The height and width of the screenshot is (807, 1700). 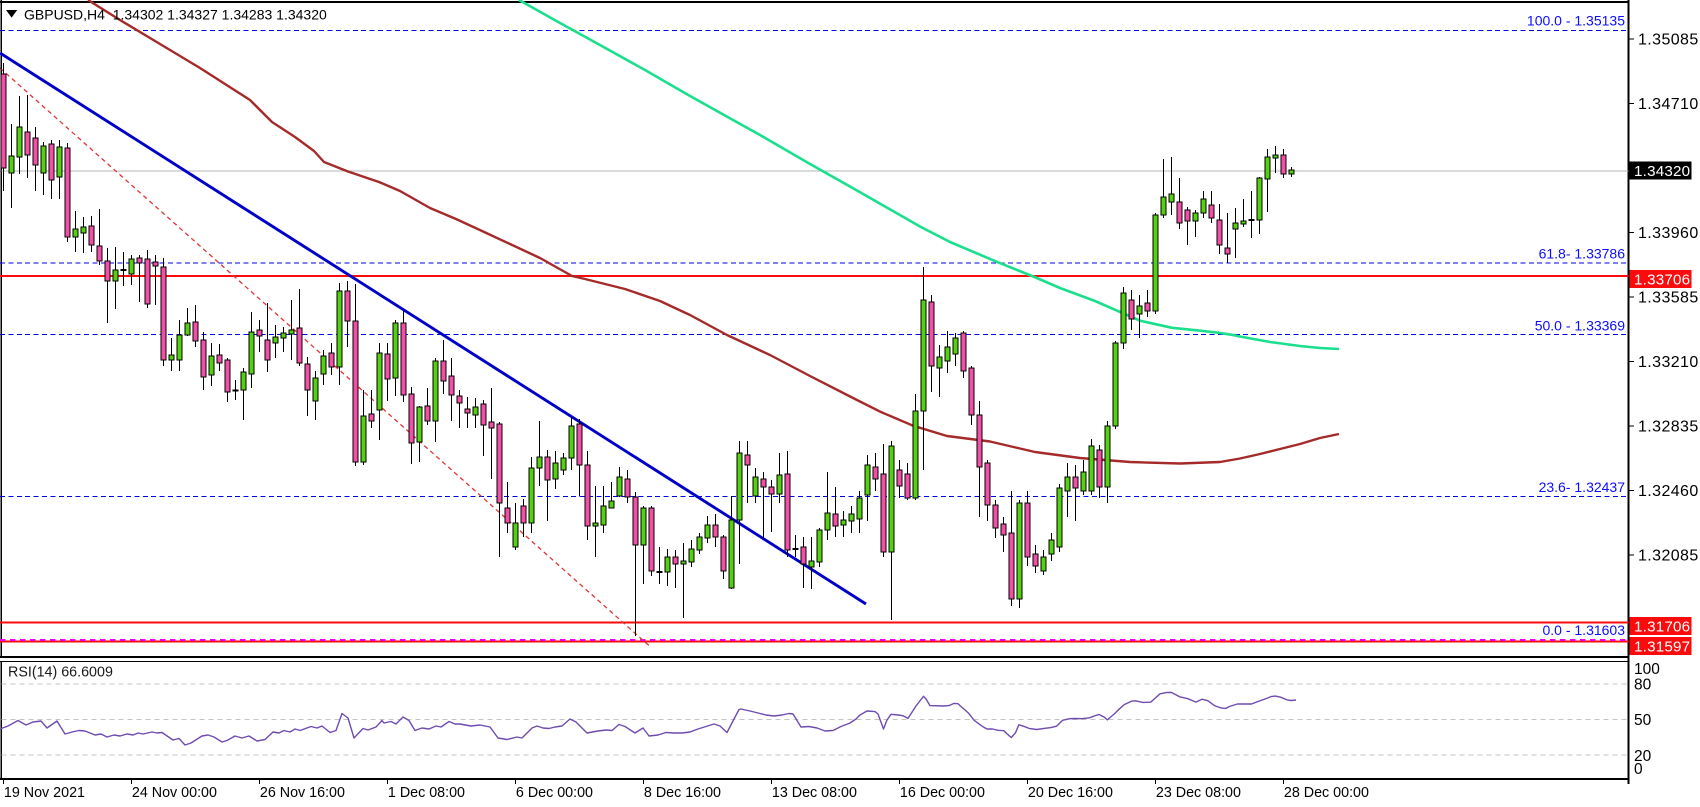 What do you see at coordinates (1662, 171) in the screenshot?
I see `svg-text: 1.34320` at bounding box center [1662, 171].